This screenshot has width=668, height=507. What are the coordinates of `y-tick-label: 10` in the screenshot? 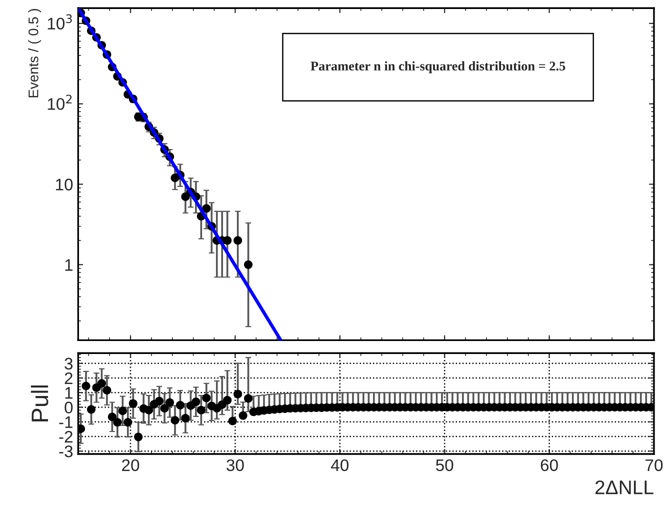 It's located at (64, 184).